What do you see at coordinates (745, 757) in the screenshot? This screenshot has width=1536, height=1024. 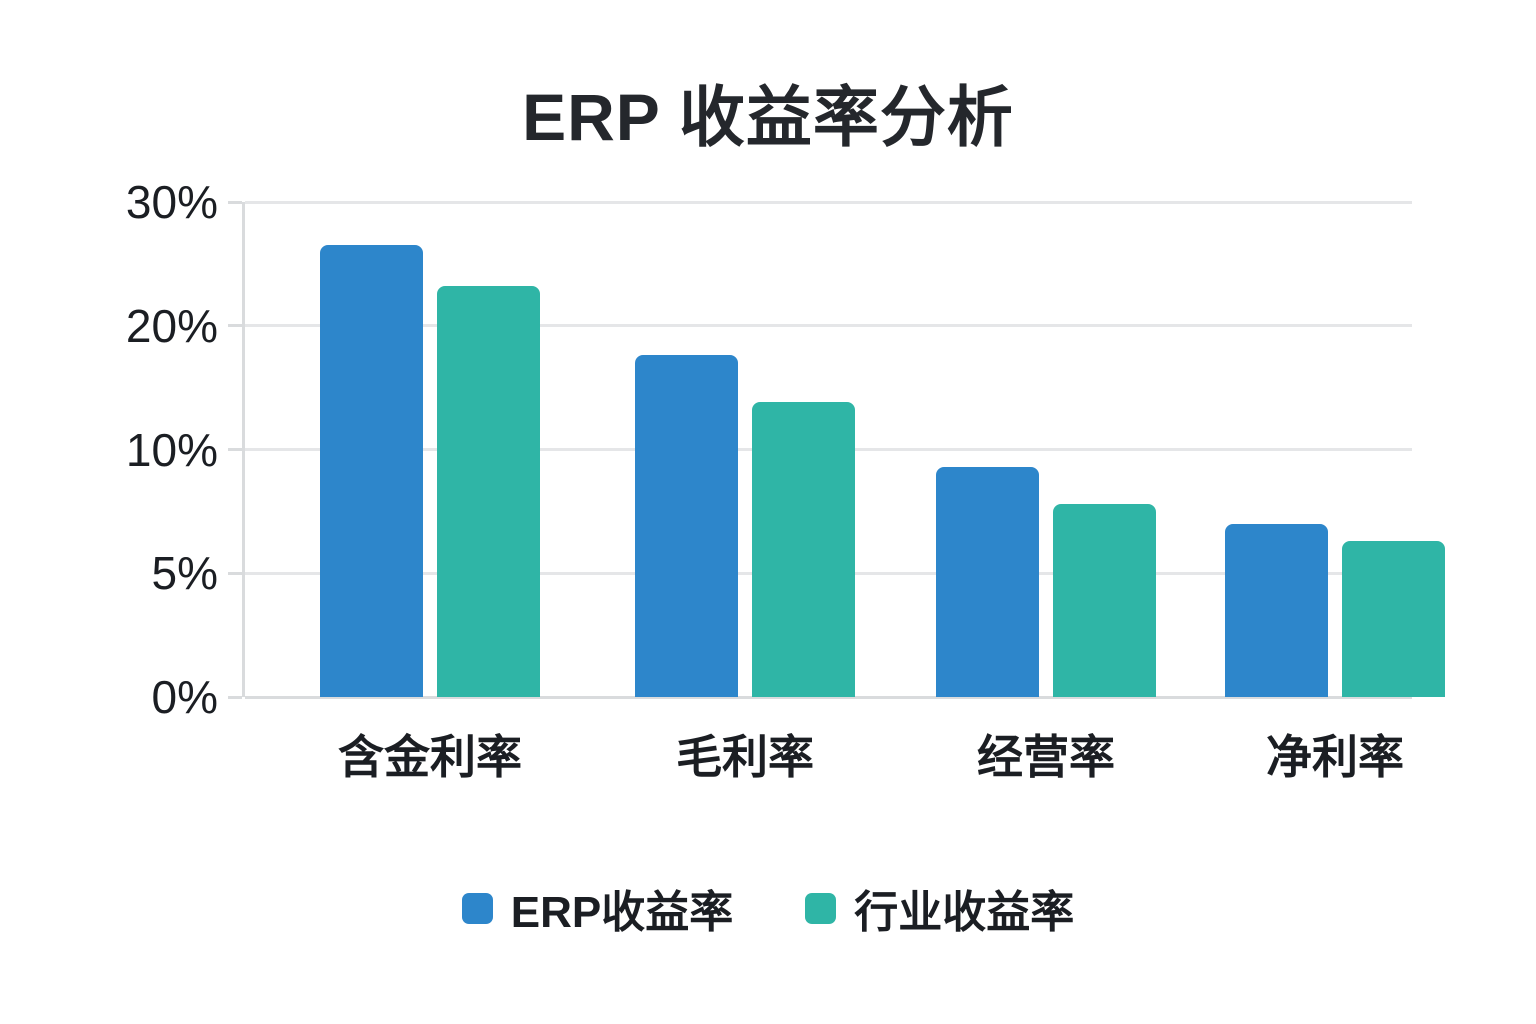 I see `x-axis-label-2: 毛利率` at bounding box center [745, 757].